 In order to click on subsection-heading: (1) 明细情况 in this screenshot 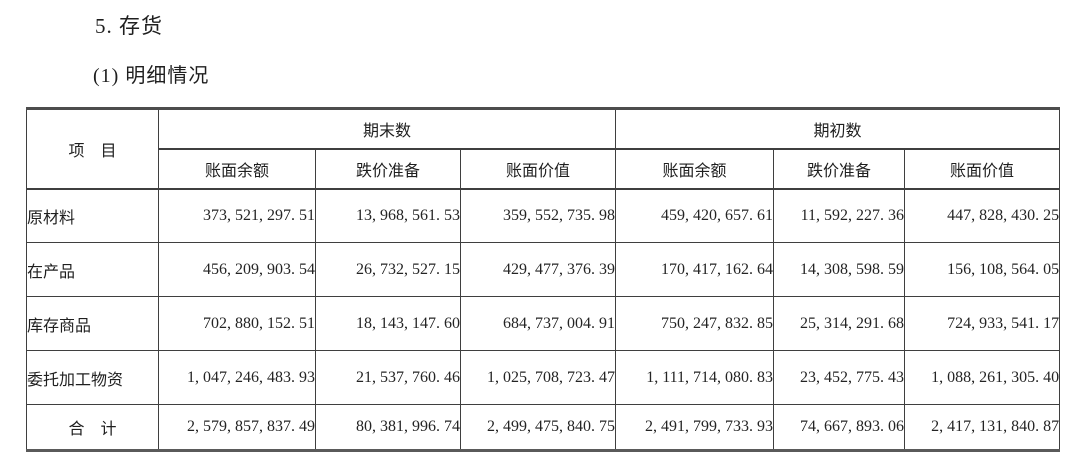, I will do `click(151, 76)`.